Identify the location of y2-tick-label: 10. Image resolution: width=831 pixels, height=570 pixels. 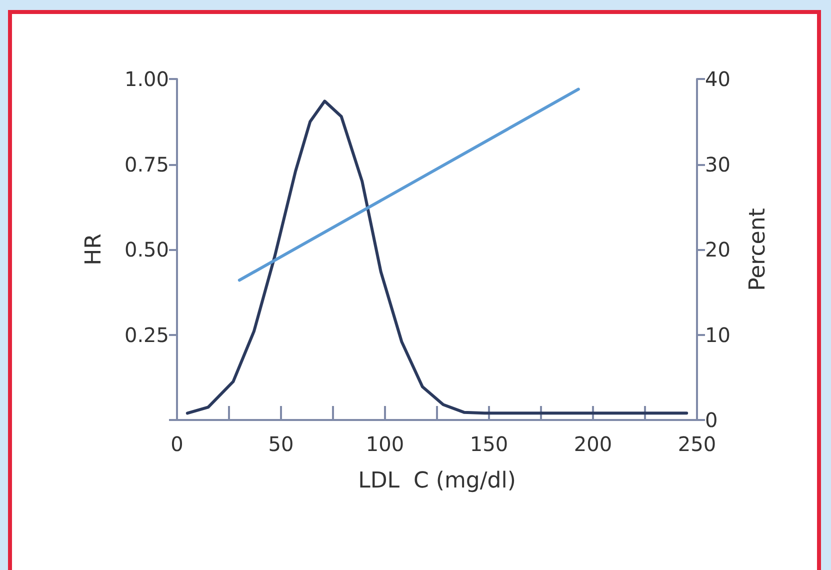
(717, 334).